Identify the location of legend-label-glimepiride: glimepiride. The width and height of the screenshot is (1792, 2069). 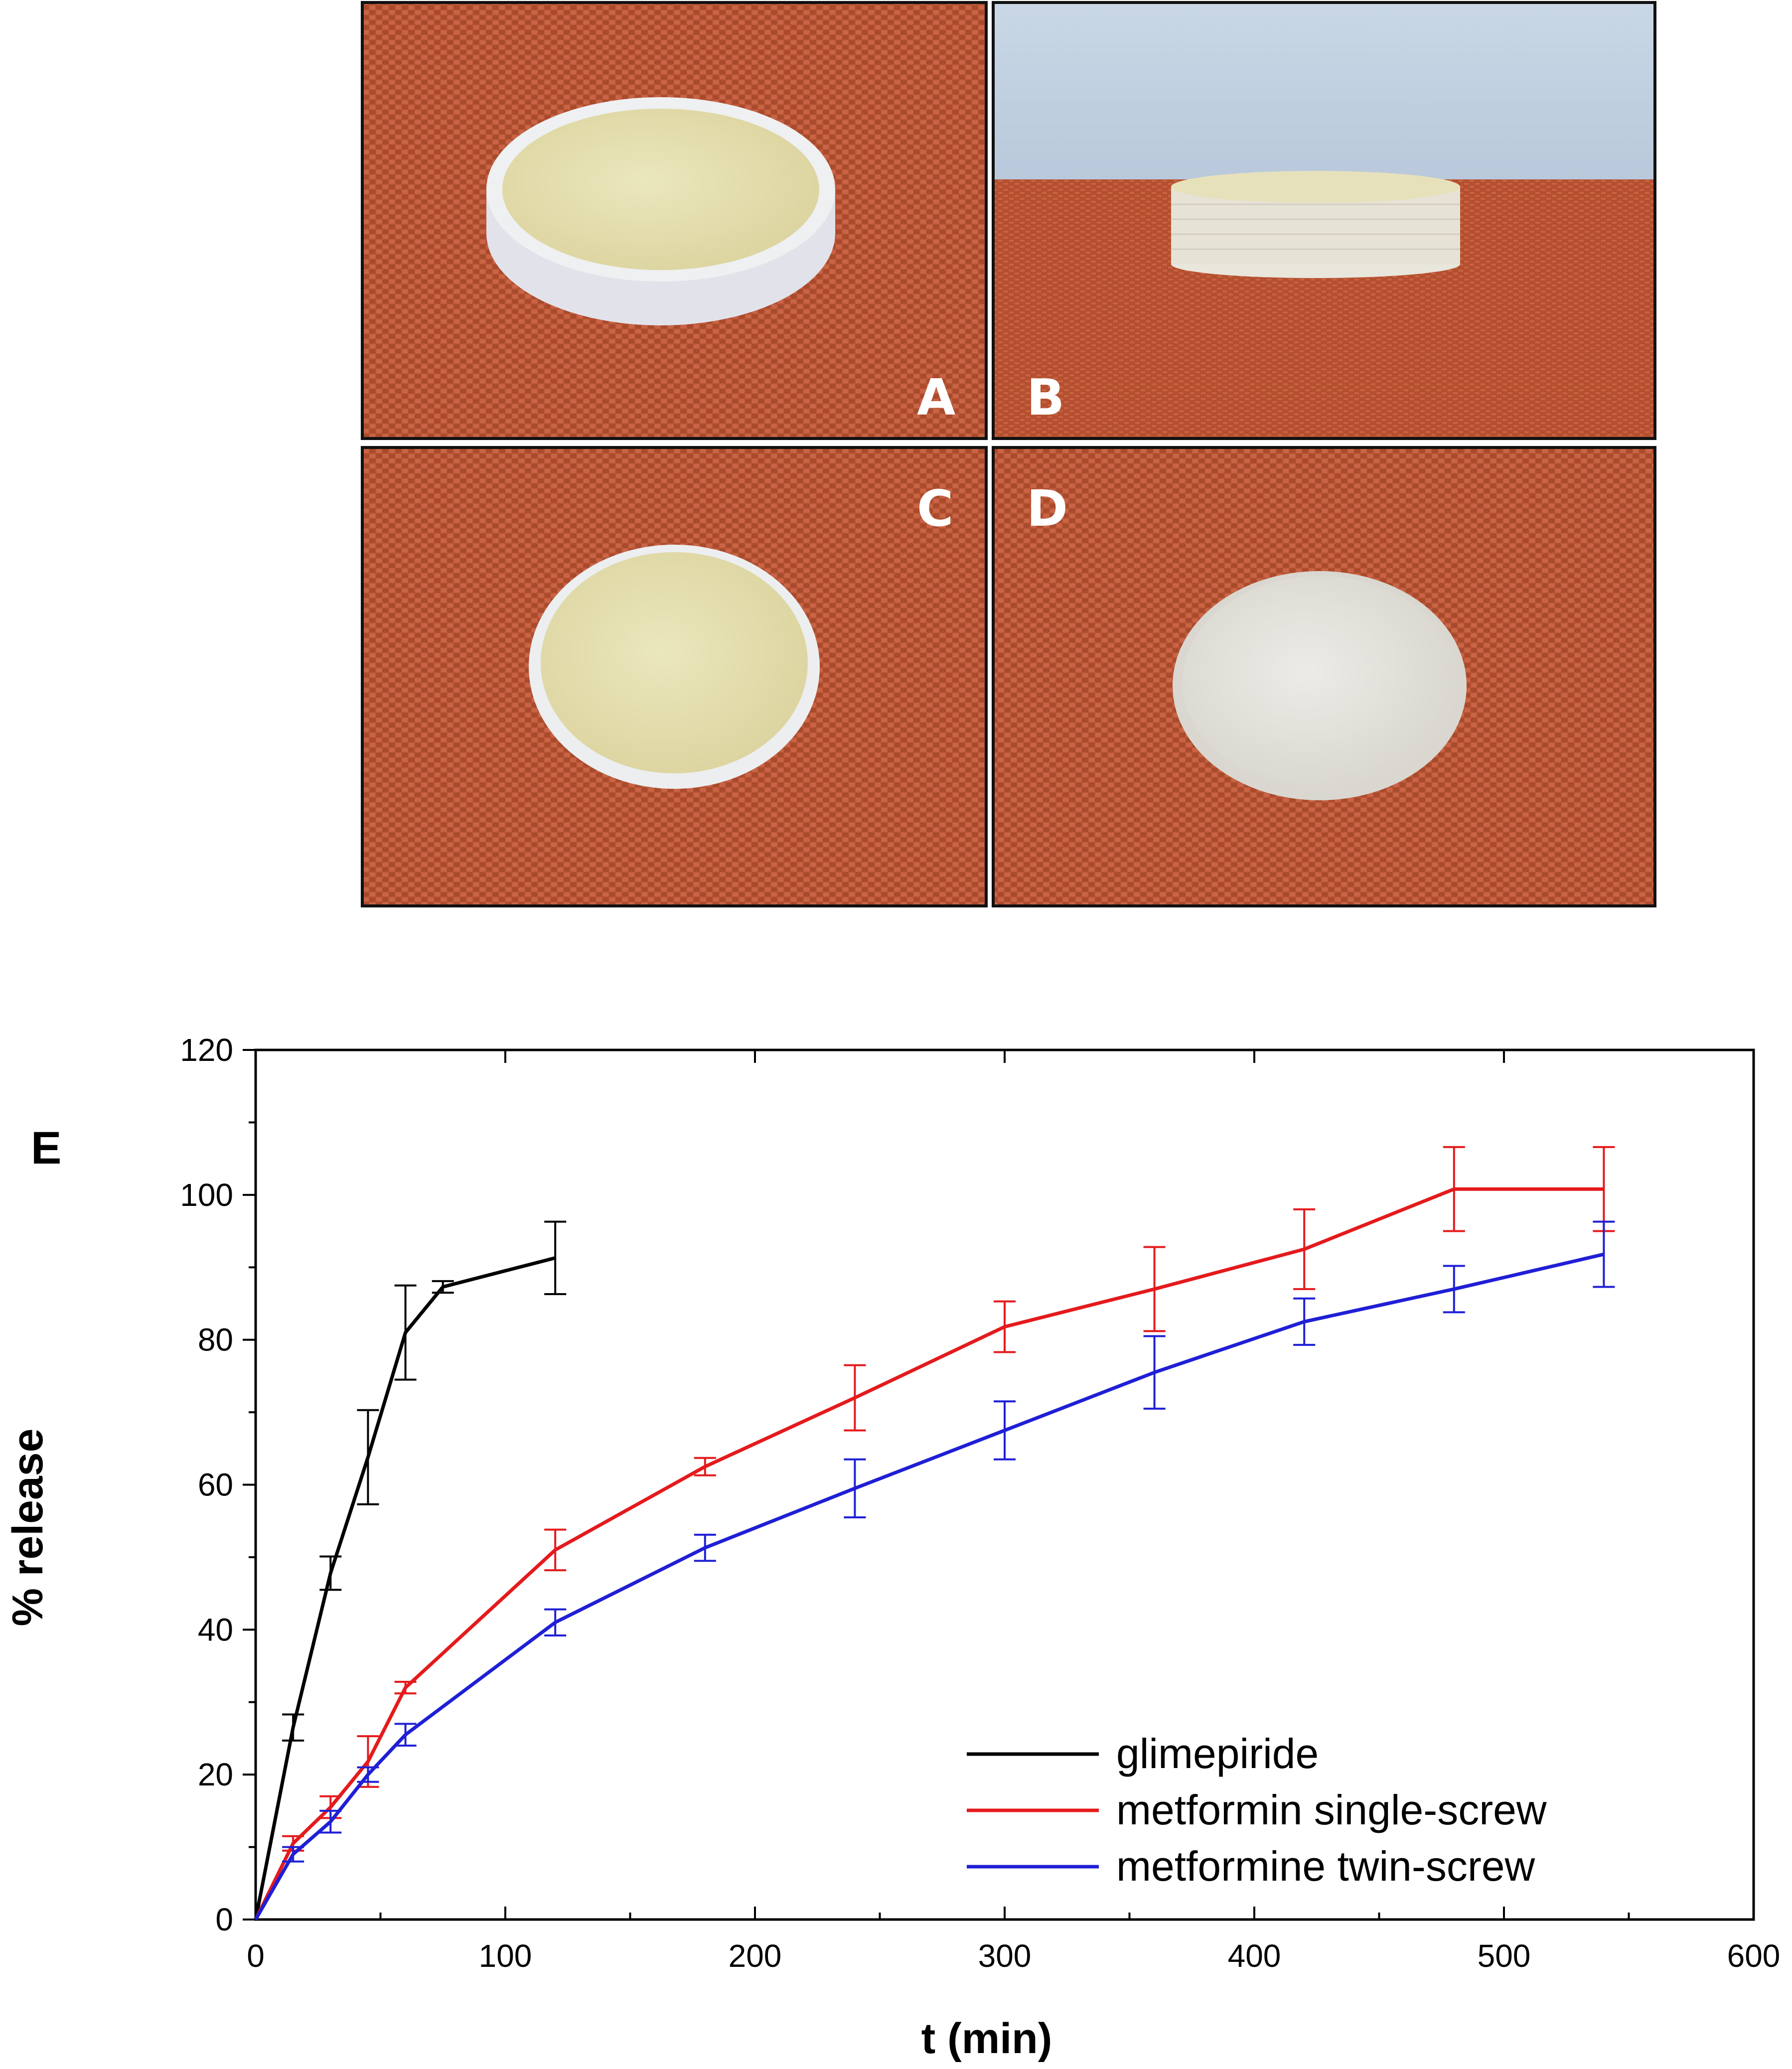
(1217, 1754).